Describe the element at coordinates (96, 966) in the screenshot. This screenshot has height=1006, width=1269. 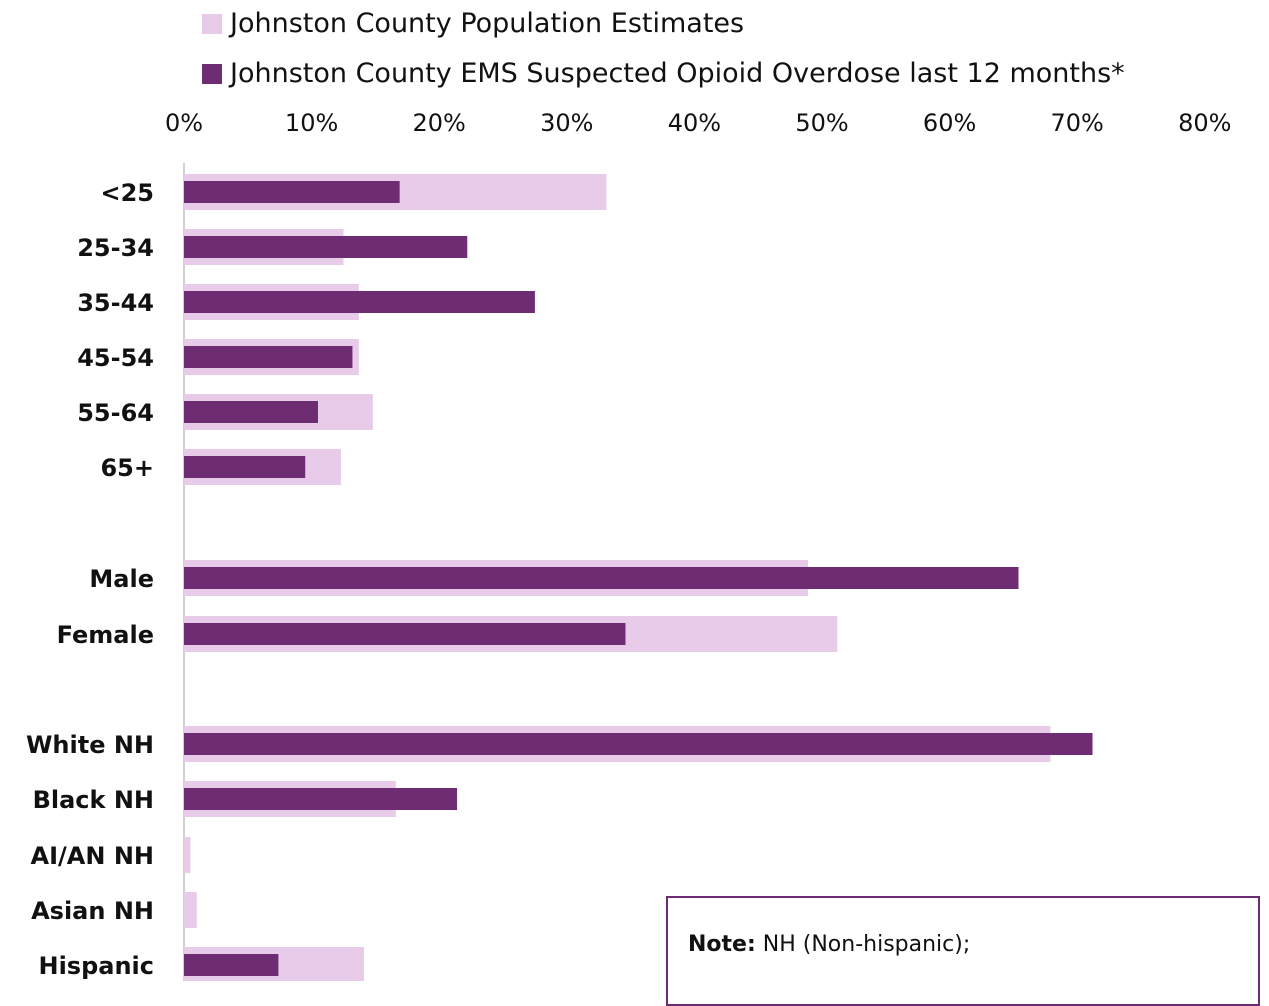
I see `category-label: Hispanic` at that location.